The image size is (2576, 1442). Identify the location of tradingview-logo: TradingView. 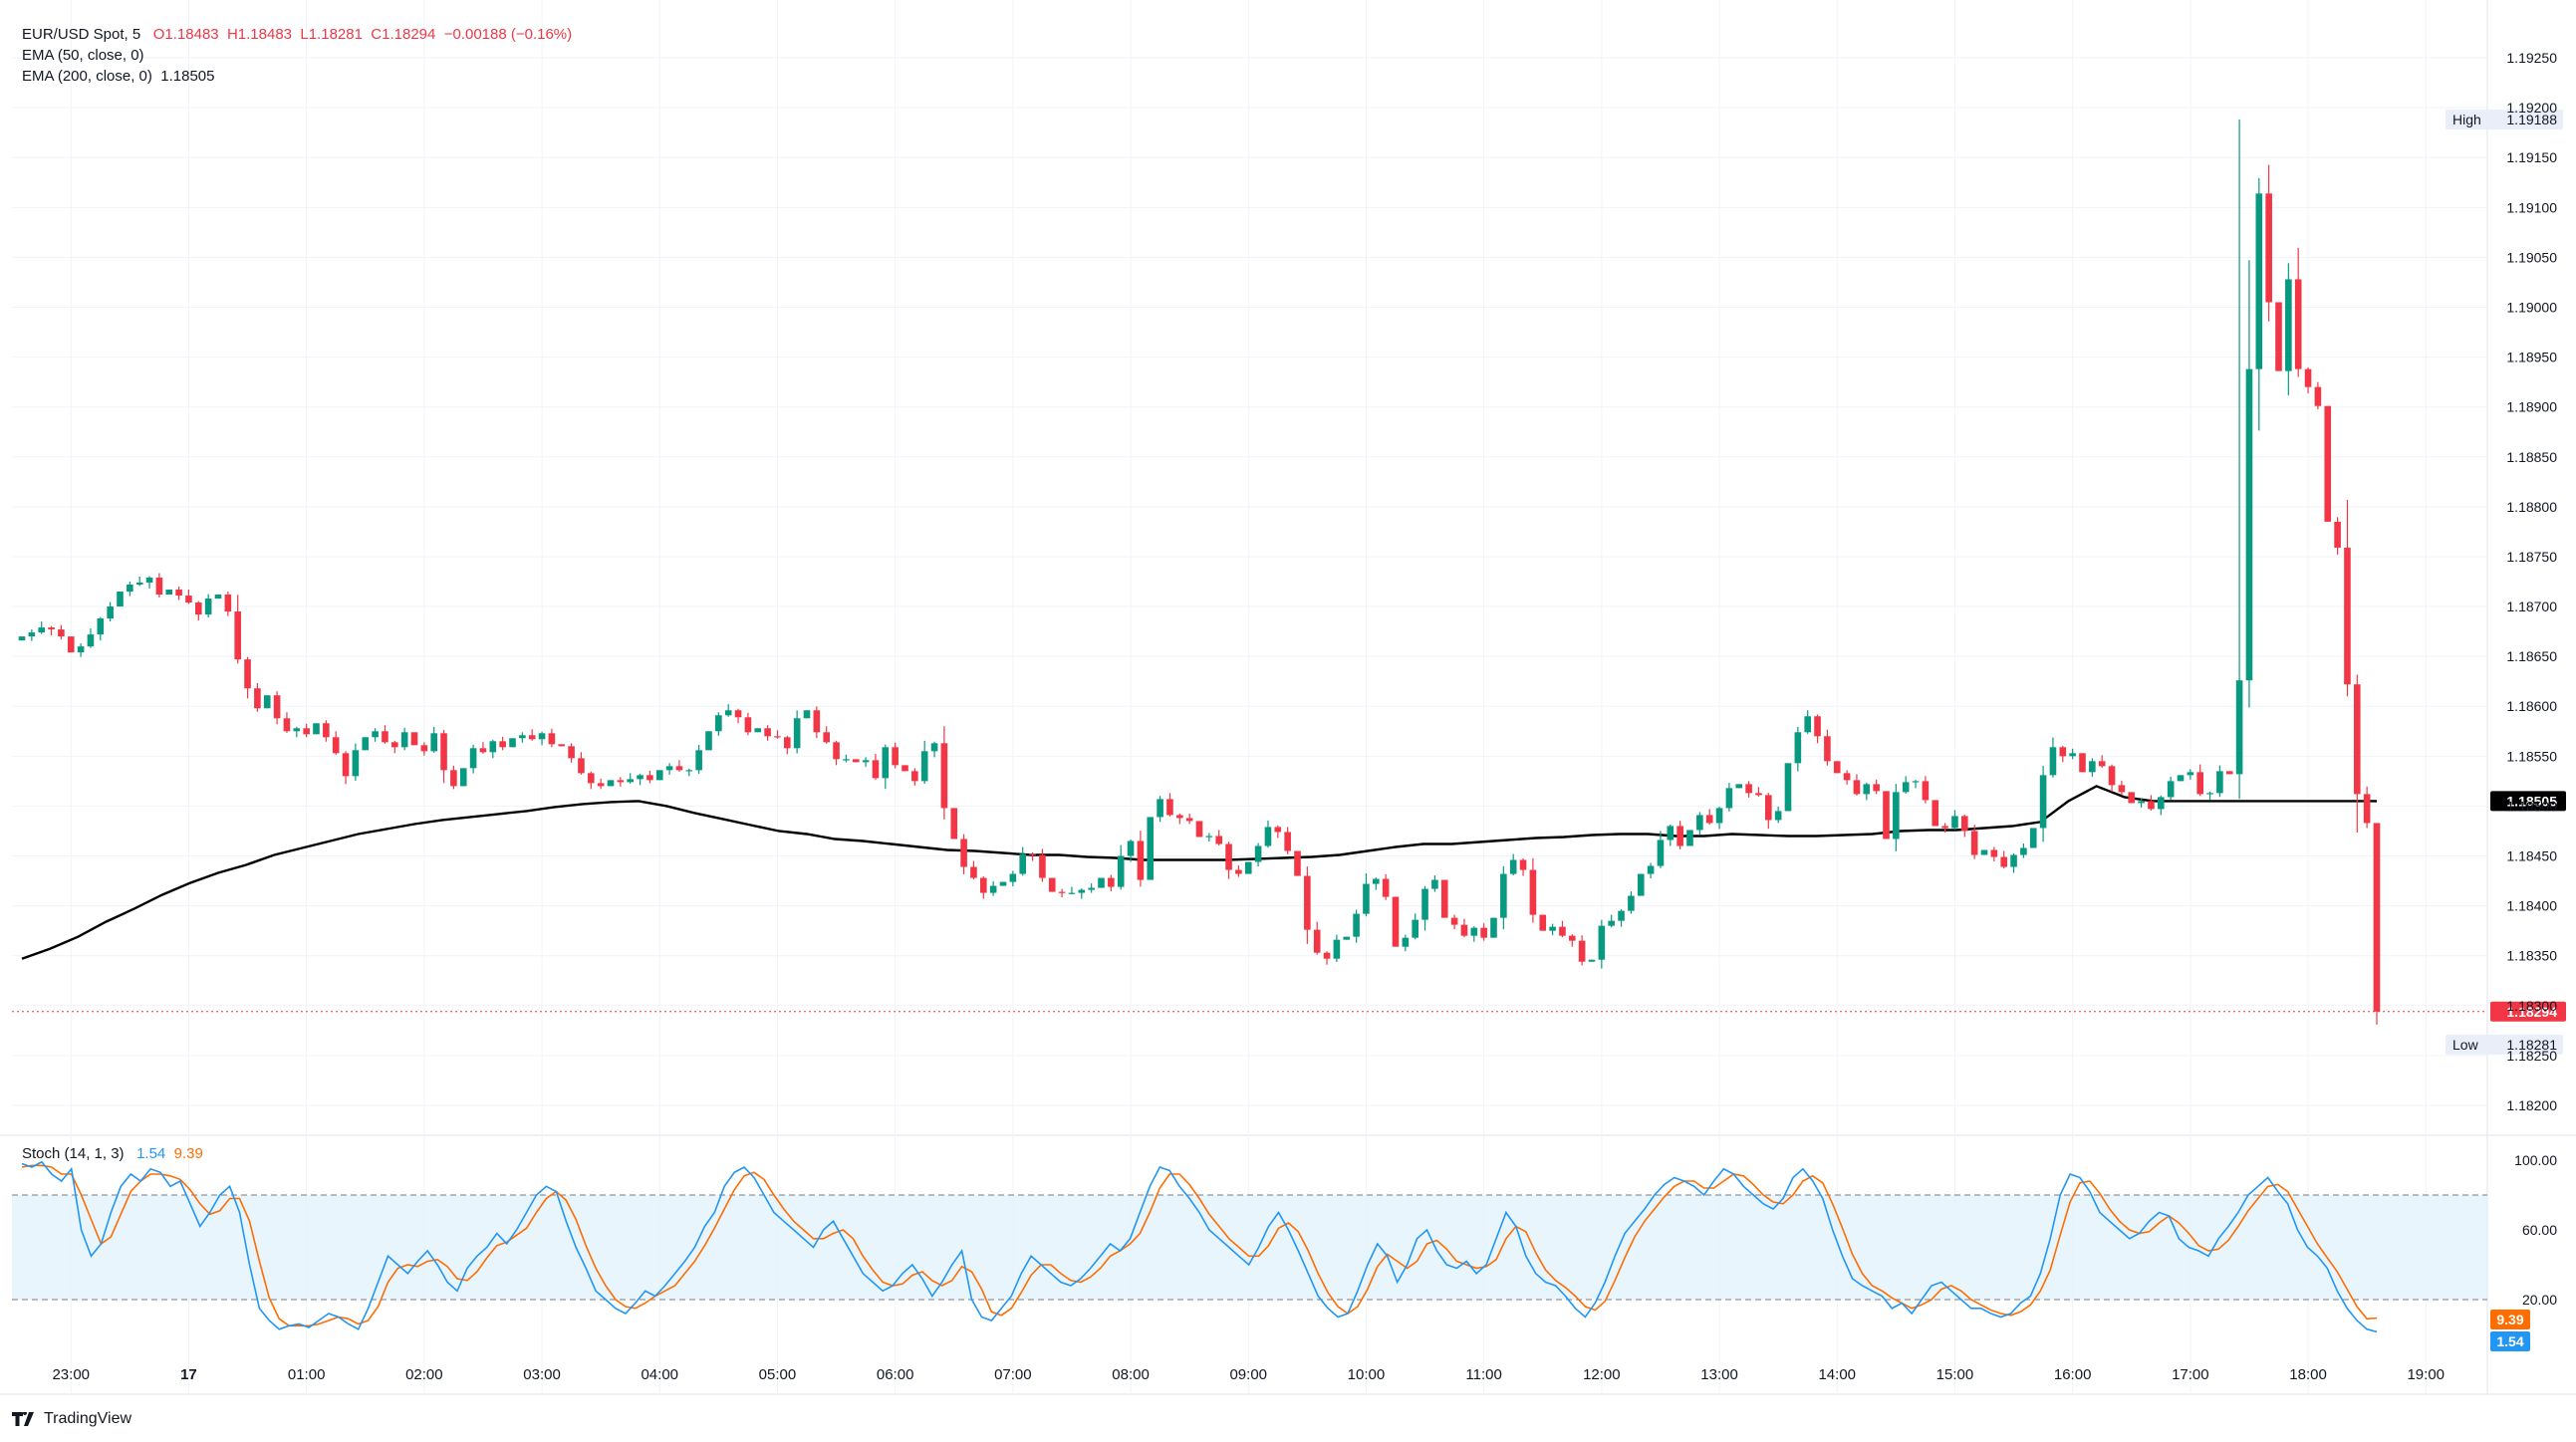
(71, 1419).